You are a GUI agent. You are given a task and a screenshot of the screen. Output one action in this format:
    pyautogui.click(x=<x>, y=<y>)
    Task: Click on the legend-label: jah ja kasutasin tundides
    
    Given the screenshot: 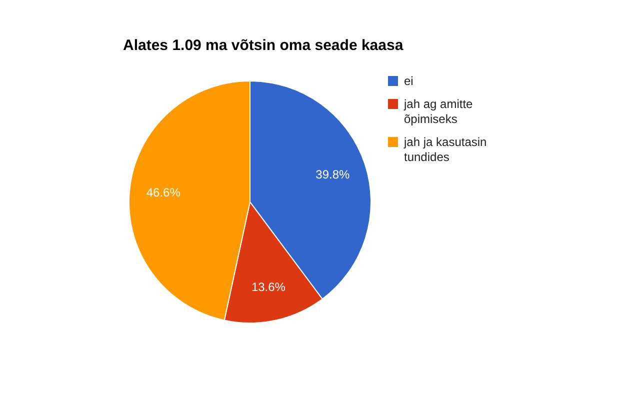 What is the action you would take?
    pyautogui.click(x=446, y=150)
    